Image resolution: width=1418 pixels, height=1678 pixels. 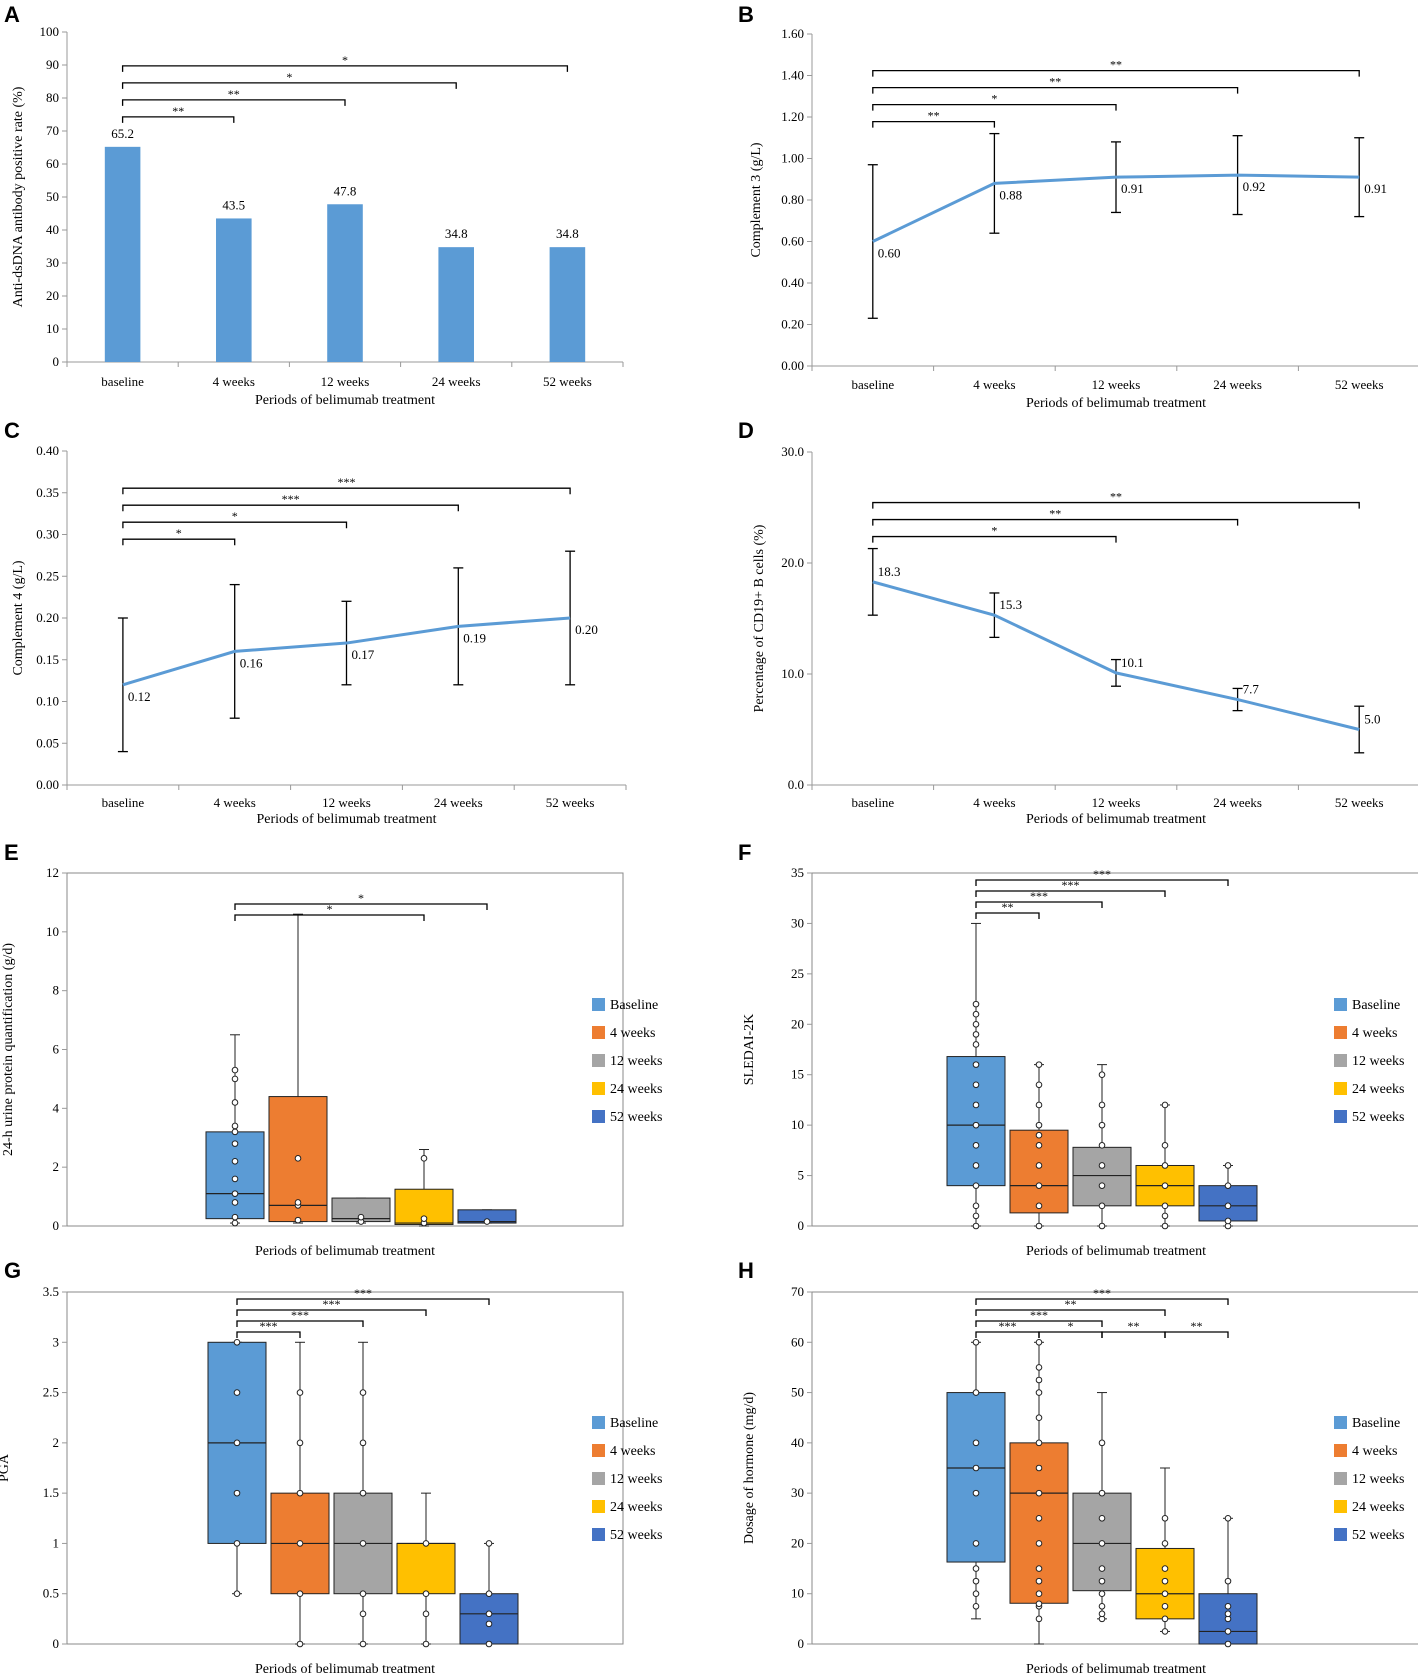 What do you see at coordinates (56, 1442) in the screenshot?
I see `y-tick-label: 2` at bounding box center [56, 1442].